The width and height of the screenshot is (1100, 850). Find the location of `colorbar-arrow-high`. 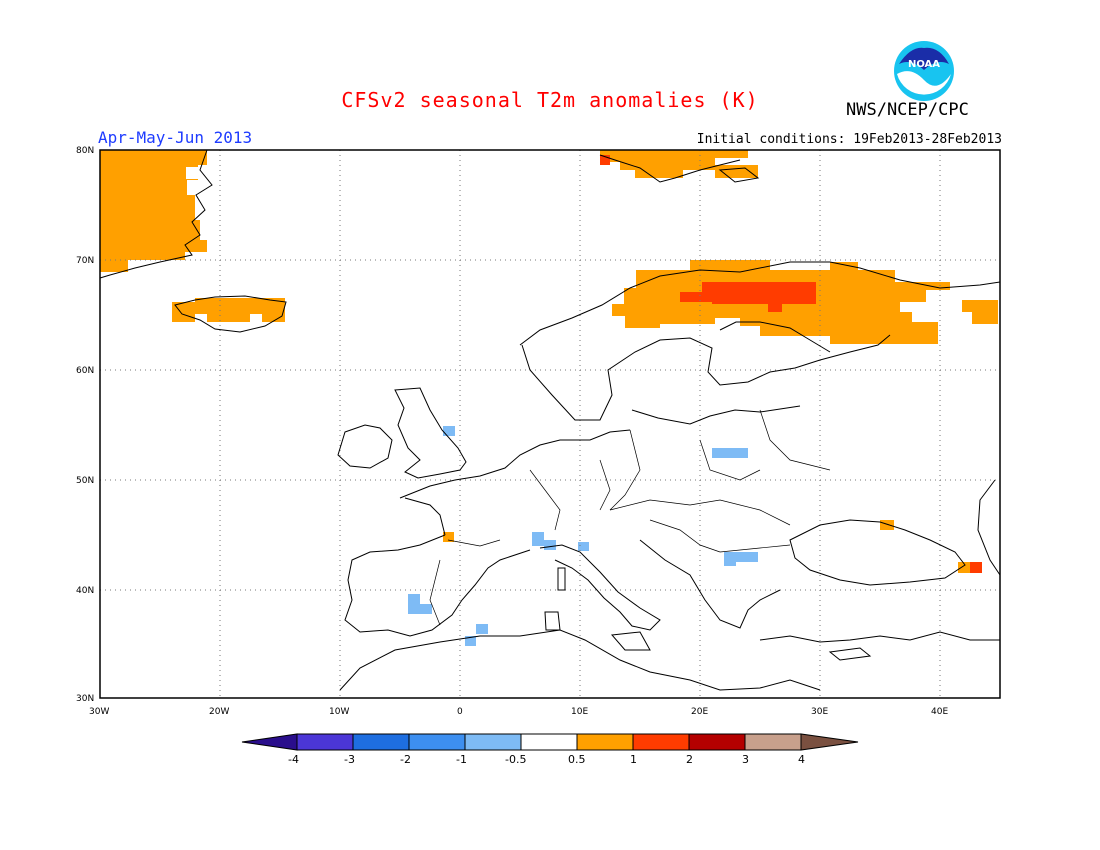

colorbar-arrow-high is located at coordinates (829, 742).